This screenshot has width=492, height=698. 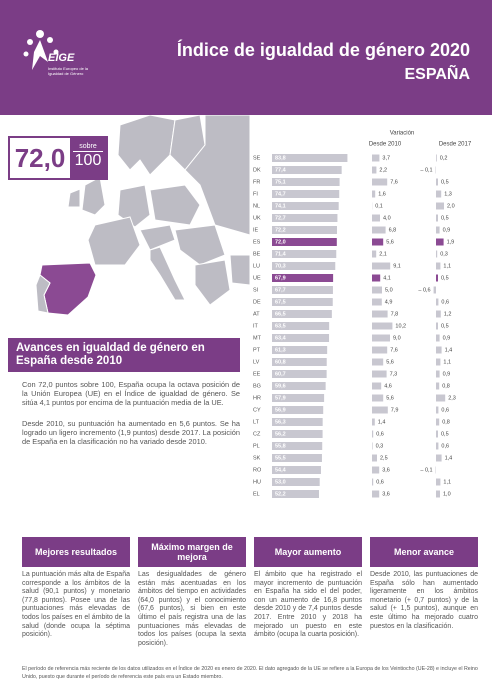 What do you see at coordinates (280, 326) in the screenshot?
I see `value-label: 63,5` at bounding box center [280, 326].